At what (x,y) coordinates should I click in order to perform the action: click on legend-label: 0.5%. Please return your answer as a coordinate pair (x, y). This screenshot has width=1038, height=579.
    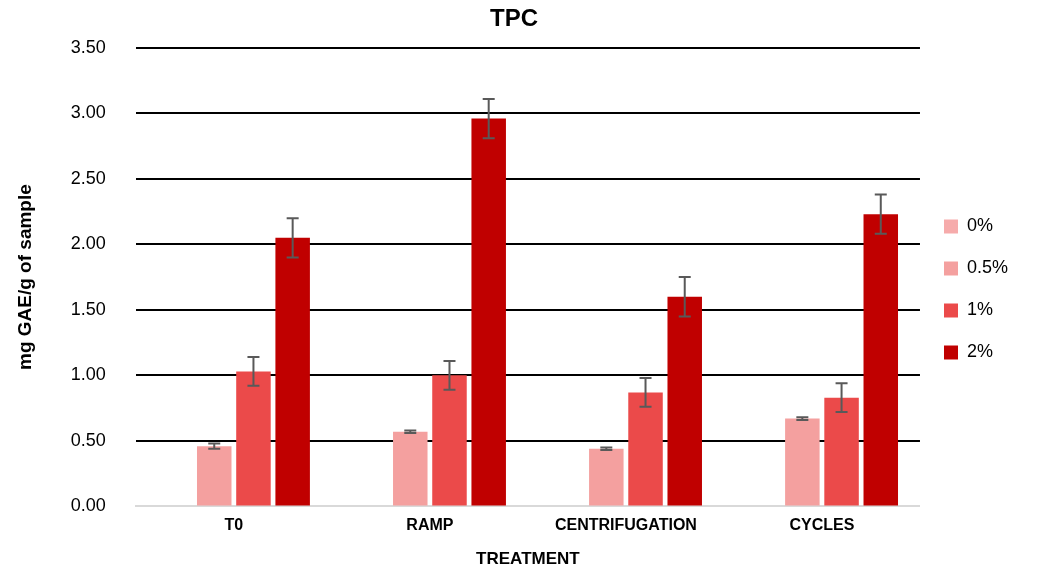
    Looking at the image, I should click on (987, 267).